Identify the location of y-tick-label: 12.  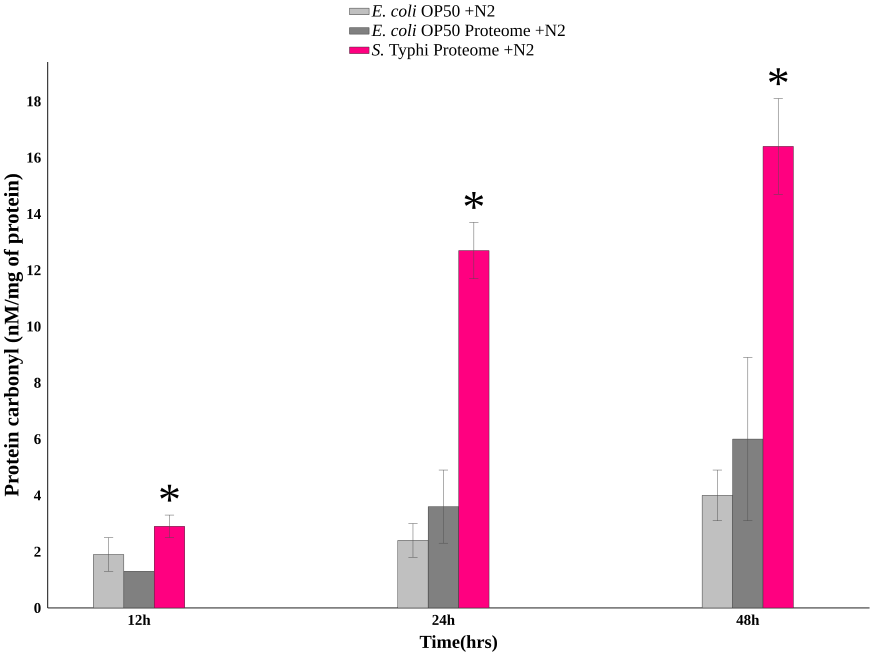
(34, 270).